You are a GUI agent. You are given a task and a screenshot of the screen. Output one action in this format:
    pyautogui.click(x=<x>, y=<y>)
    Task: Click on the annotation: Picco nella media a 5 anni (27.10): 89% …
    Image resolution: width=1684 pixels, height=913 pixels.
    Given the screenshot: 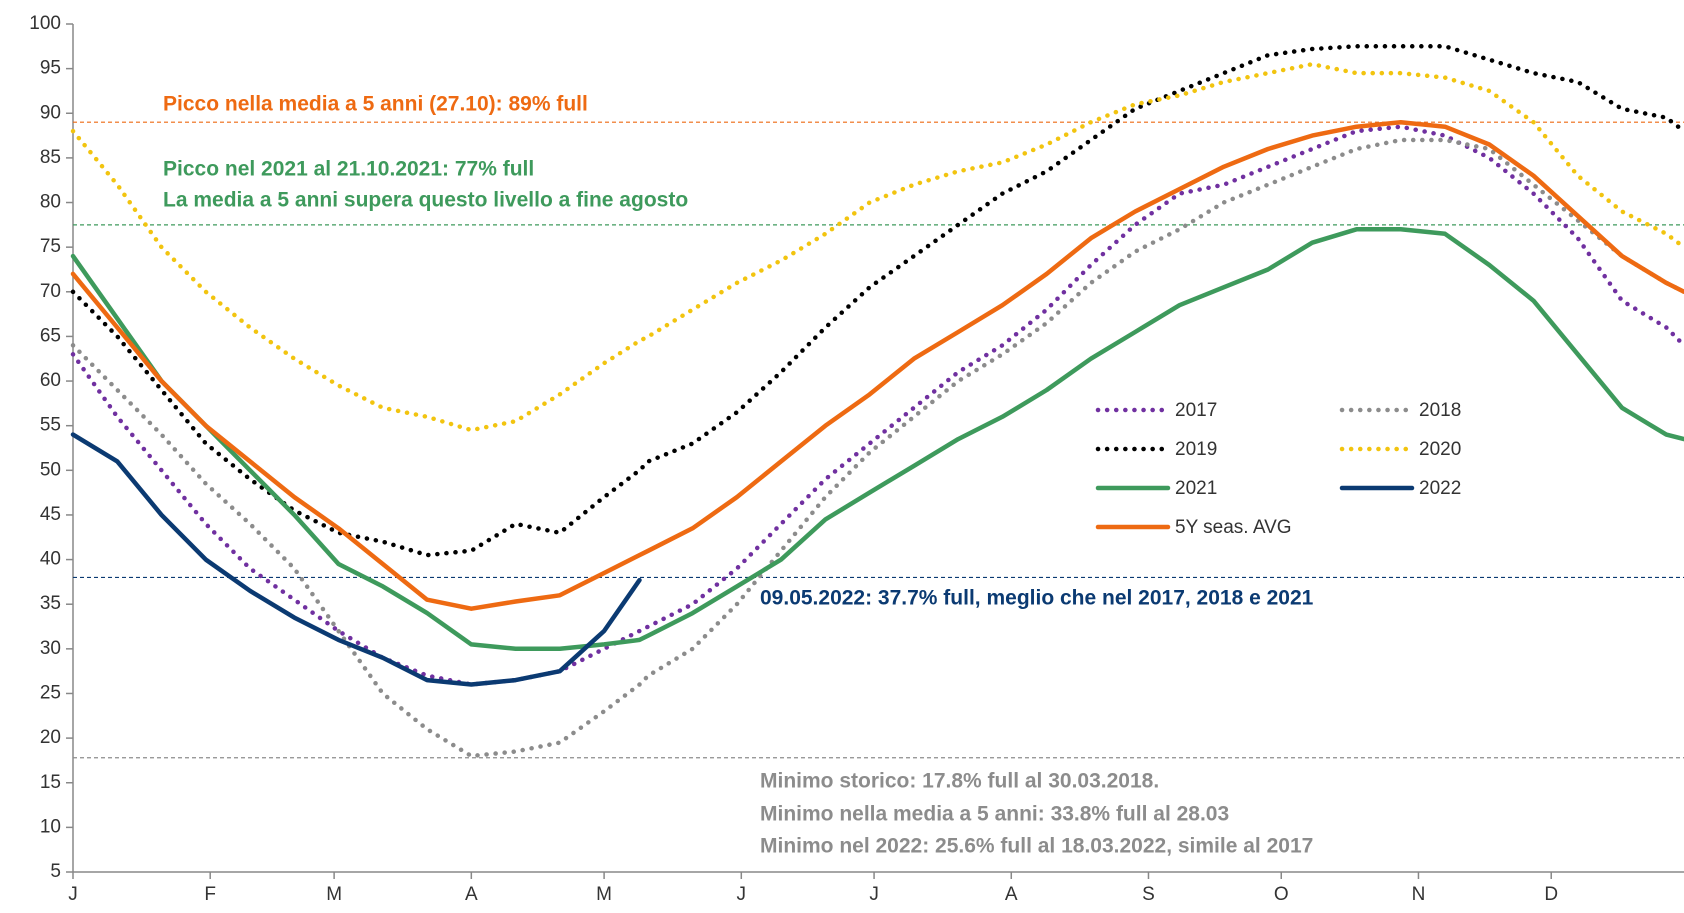 What is the action you would take?
    pyautogui.click(x=375, y=104)
    